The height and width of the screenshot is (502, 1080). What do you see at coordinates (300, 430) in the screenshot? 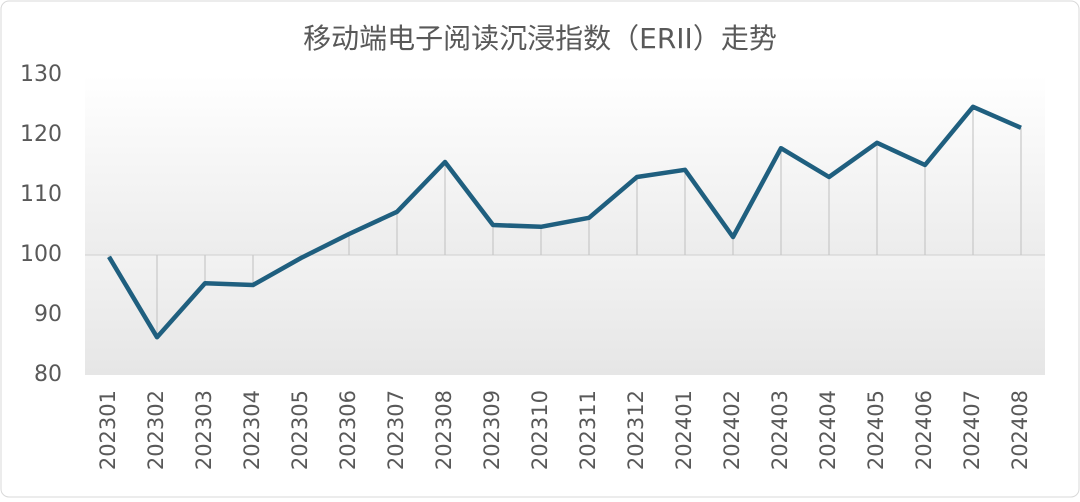
I see `x-tick-label: 202305` at bounding box center [300, 430].